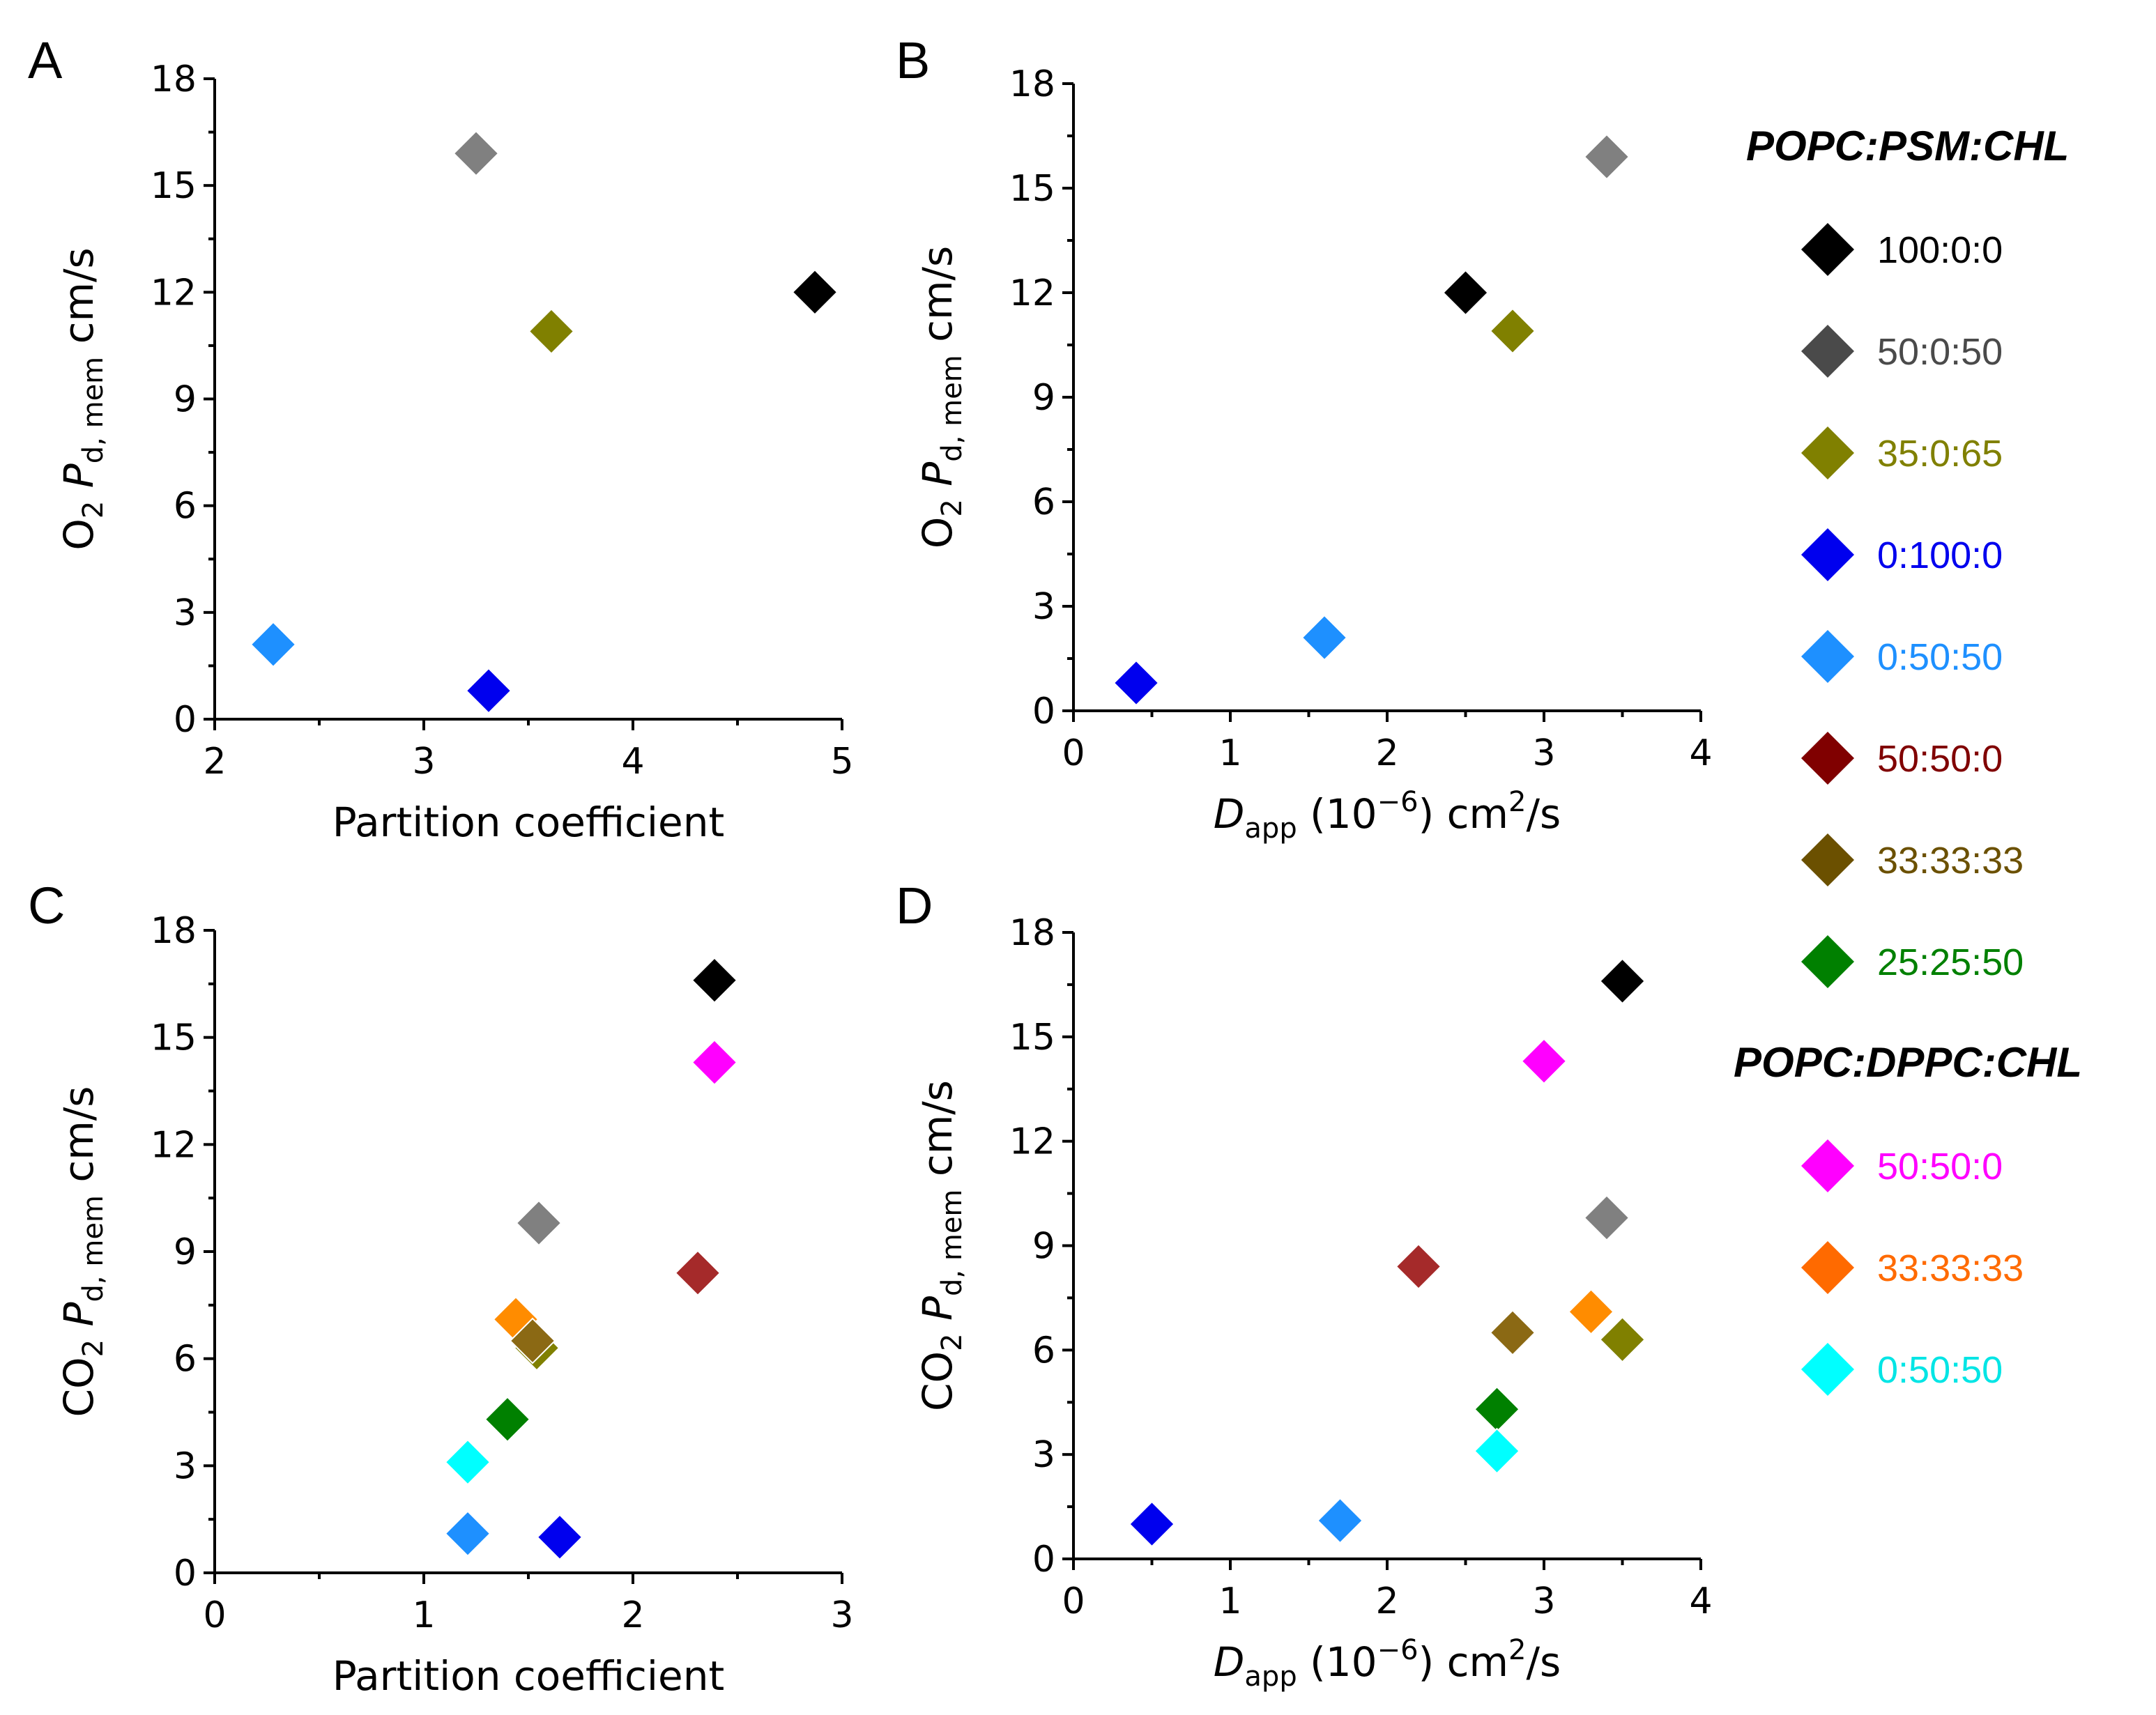 The image size is (2156, 1715). Describe the element at coordinates (46, 60) in the screenshot. I see `panel-letter: A` at that location.